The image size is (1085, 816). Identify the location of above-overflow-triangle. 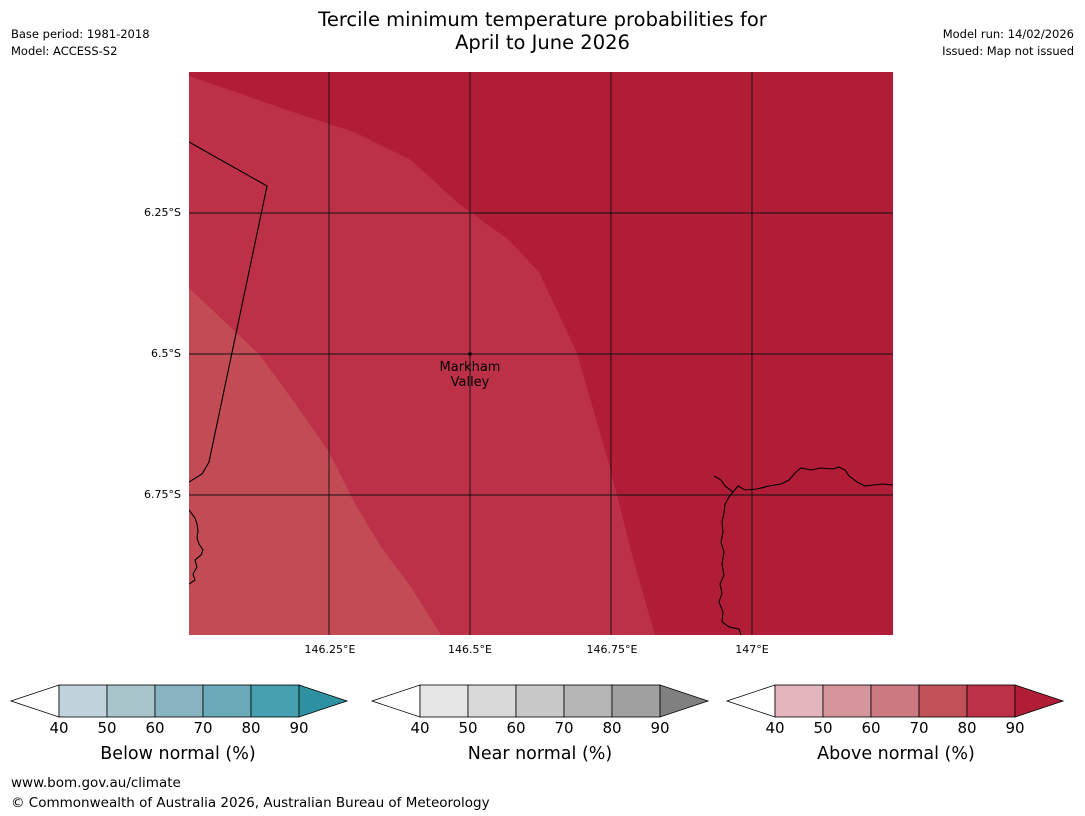
(1039, 701).